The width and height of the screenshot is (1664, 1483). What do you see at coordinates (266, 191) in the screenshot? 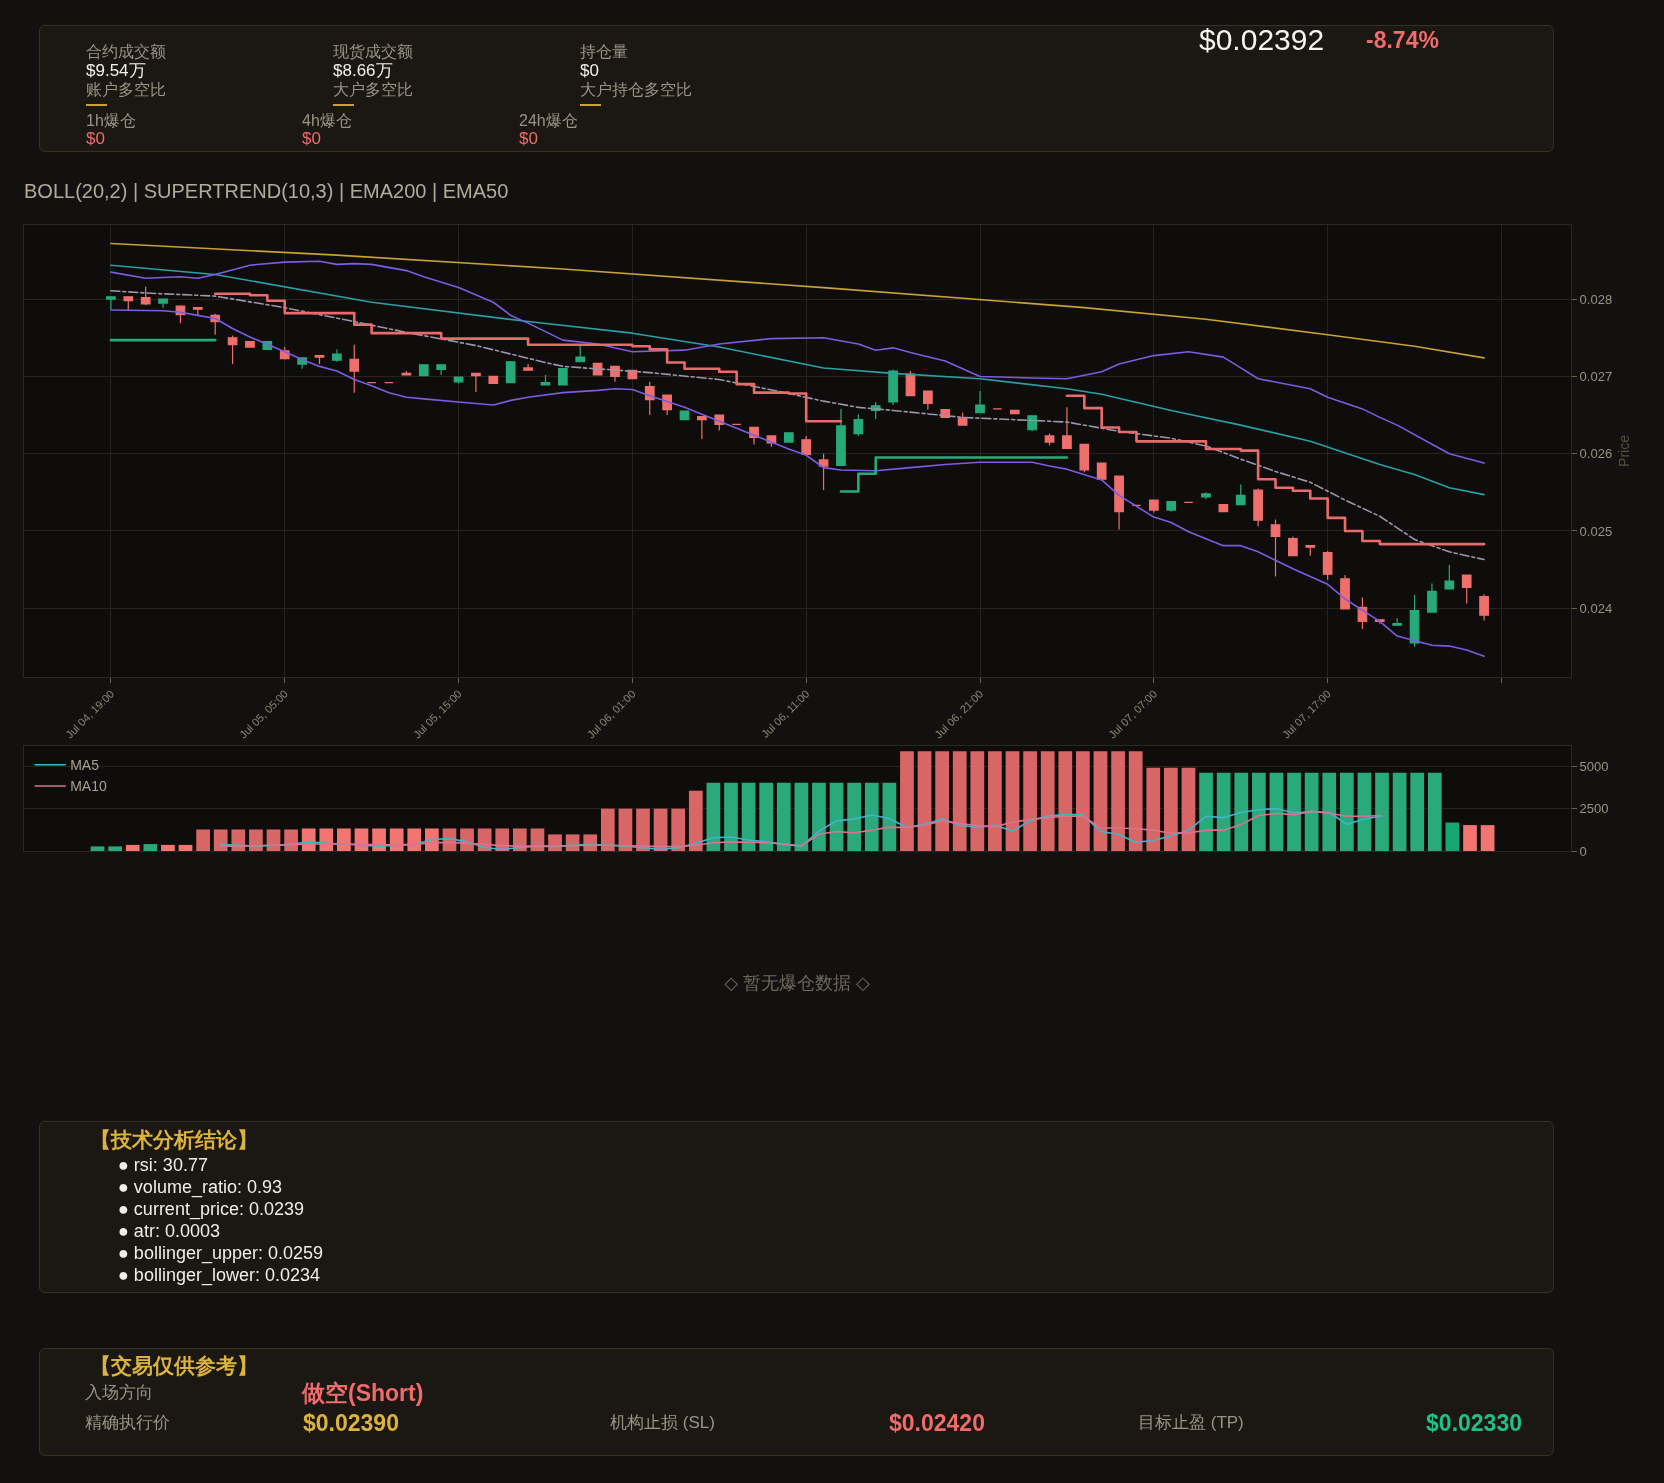
I see `chart-title: BOLL(20,2) | SUPERTREND(10,3) | EMA200 | EMA50` at bounding box center [266, 191].